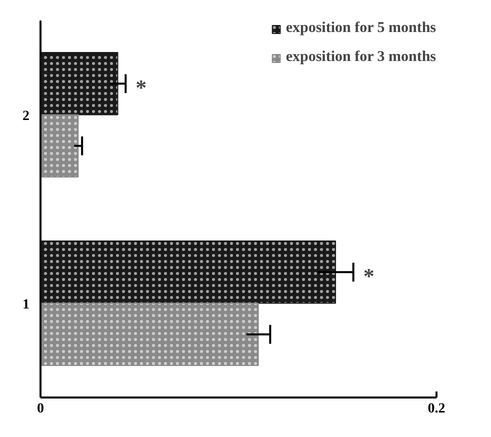 The height and width of the screenshot is (437, 491). Describe the element at coordinates (40, 409) in the screenshot. I see `x-tick-label: 0` at that location.